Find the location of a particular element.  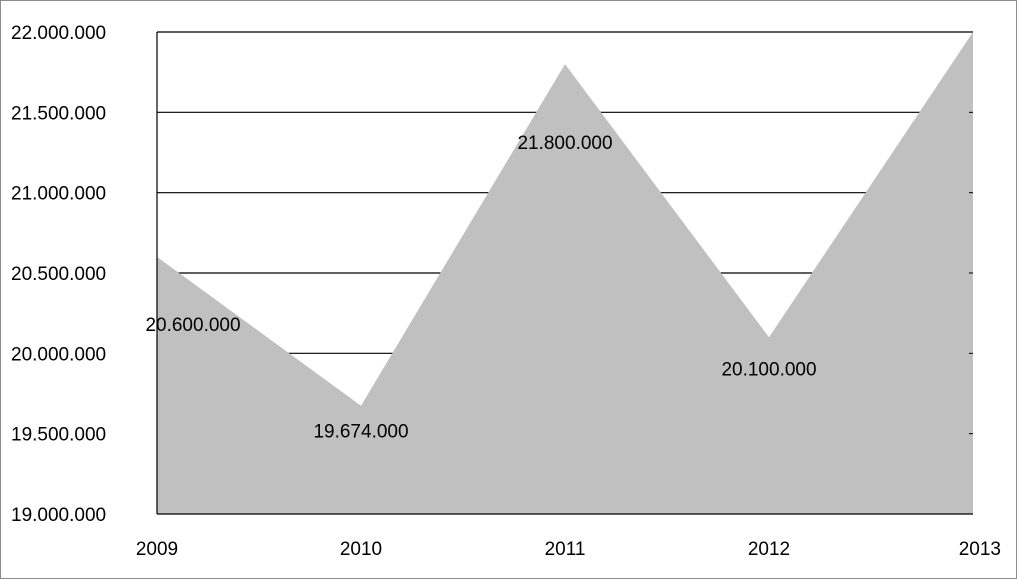

y-tick-label: 19.500.000 is located at coordinates (58, 435).